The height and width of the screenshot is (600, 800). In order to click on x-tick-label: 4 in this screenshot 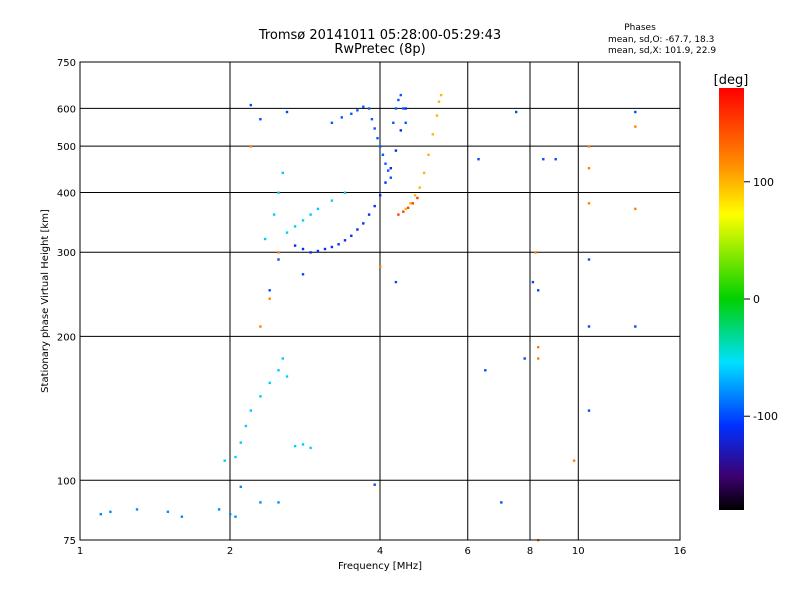, I will do `click(380, 551)`.